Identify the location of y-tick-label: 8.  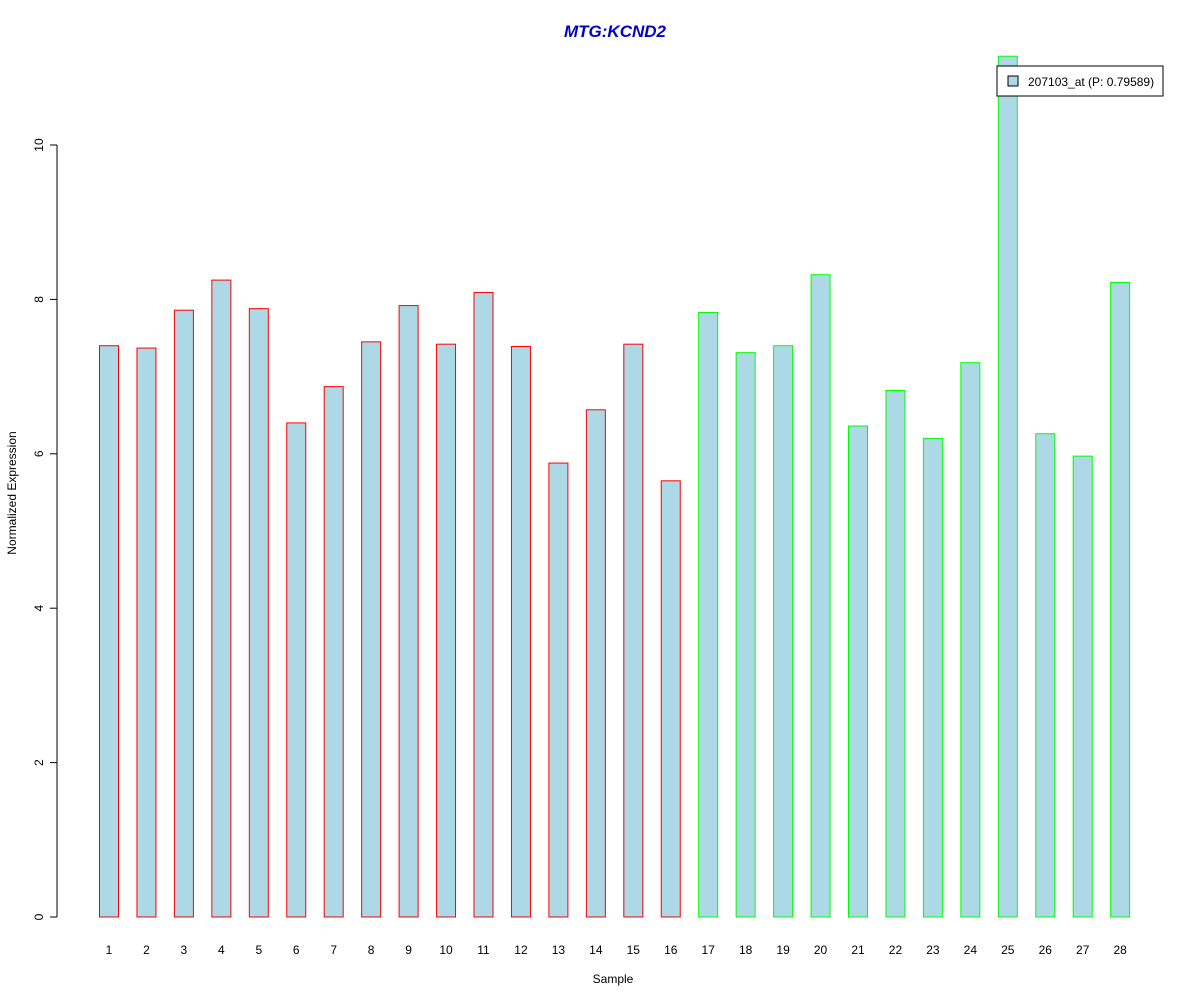
(39, 299).